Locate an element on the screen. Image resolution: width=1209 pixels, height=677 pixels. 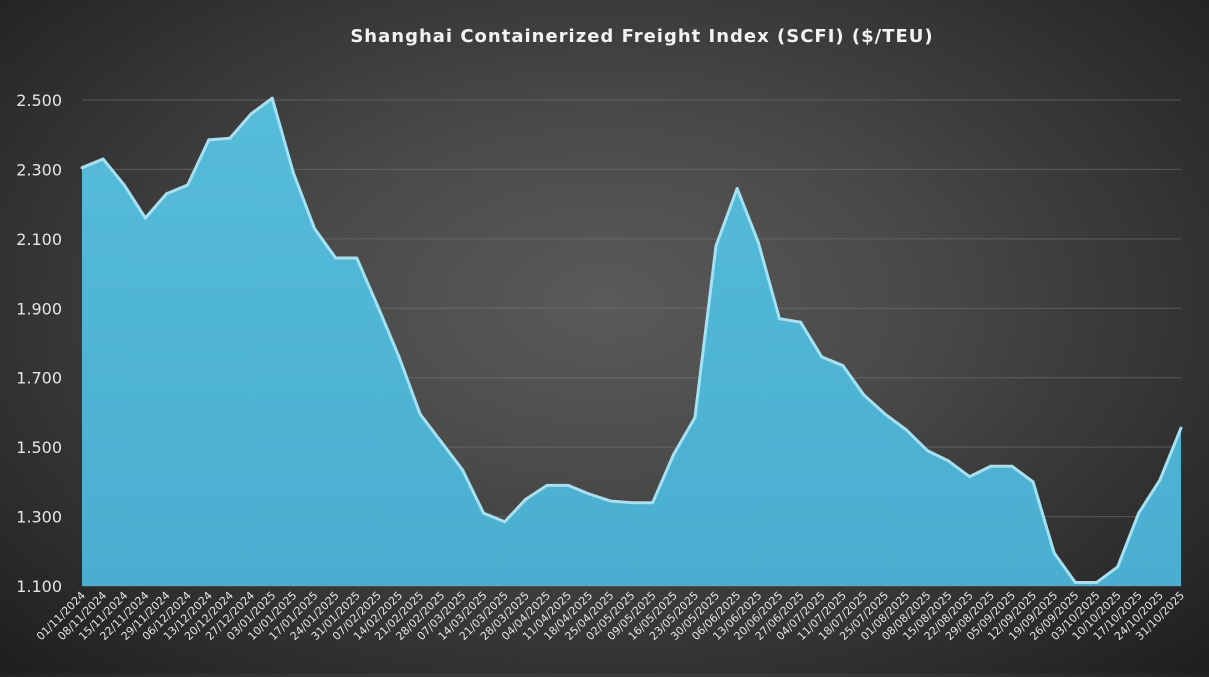
y-axis-ticks: 1.100 1.300 1.500 1.700 1.900 2.100 2.300 2.500 is located at coordinates (39, 343).